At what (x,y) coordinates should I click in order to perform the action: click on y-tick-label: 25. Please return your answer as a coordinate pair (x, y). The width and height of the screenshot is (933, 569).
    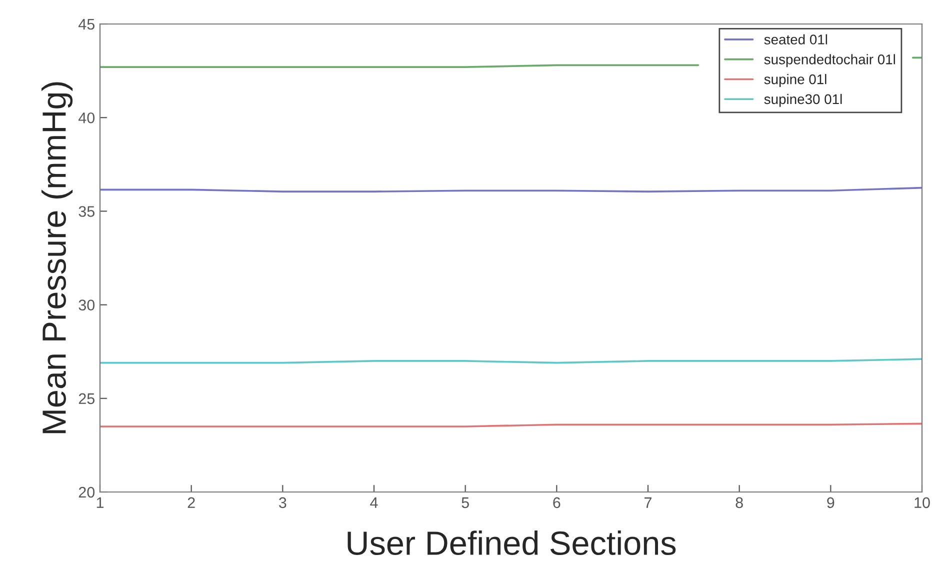
    Looking at the image, I should click on (86, 398).